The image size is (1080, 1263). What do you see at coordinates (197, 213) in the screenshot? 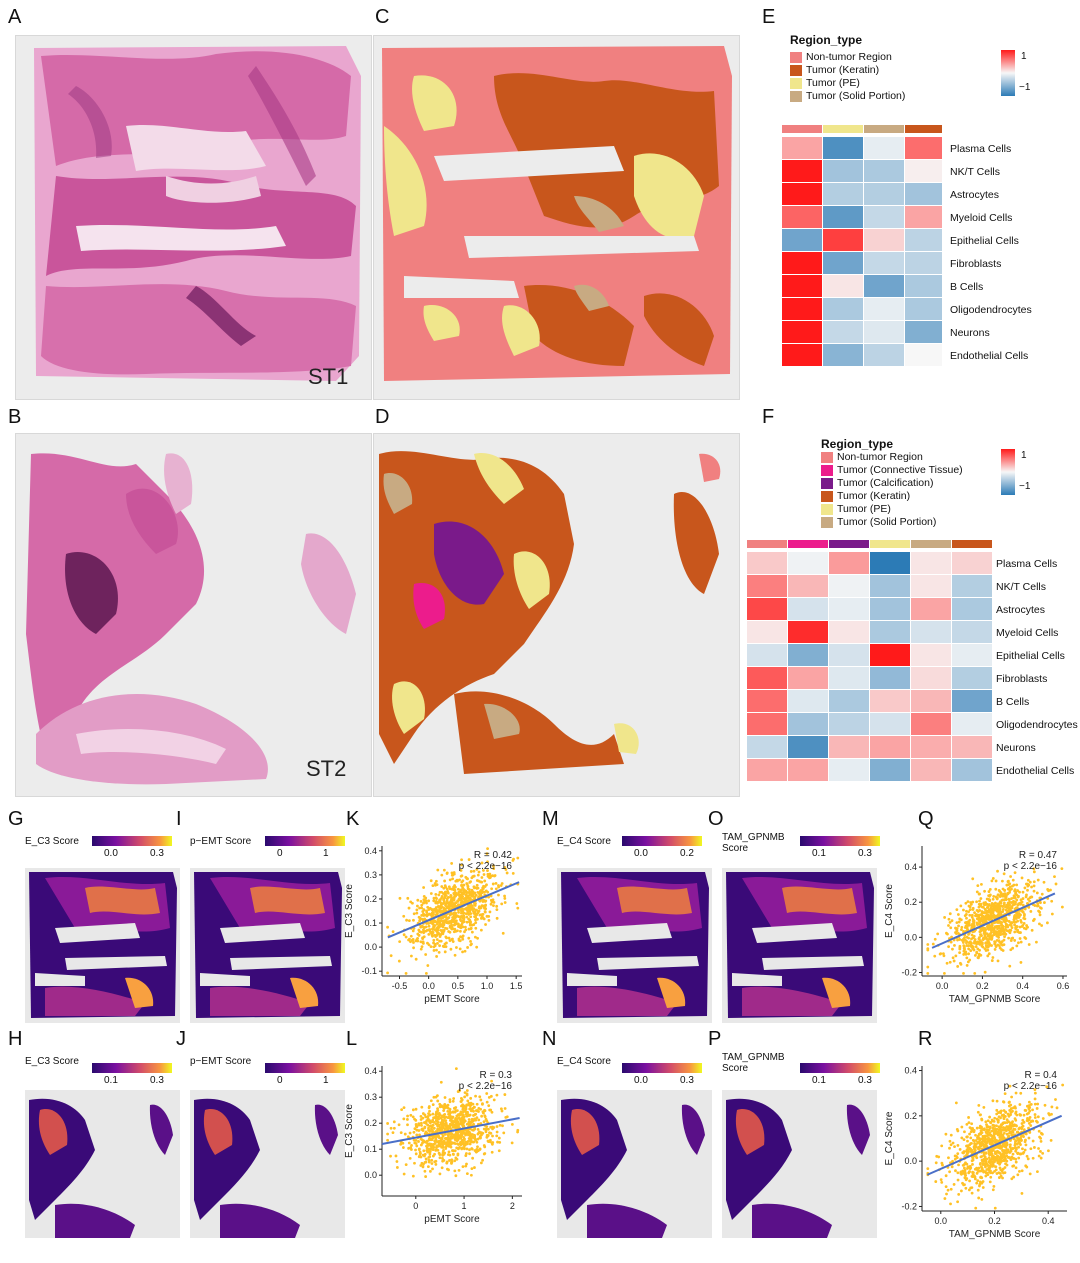
I see `he-tissue-st1` at bounding box center [197, 213].